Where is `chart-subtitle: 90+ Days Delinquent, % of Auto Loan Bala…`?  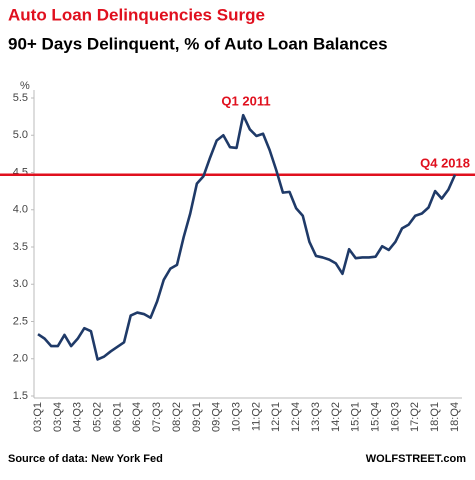
chart-subtitle: 90+ Days Delinquent, % of Auto Loan Bala… is located at coordinates (198, 43).